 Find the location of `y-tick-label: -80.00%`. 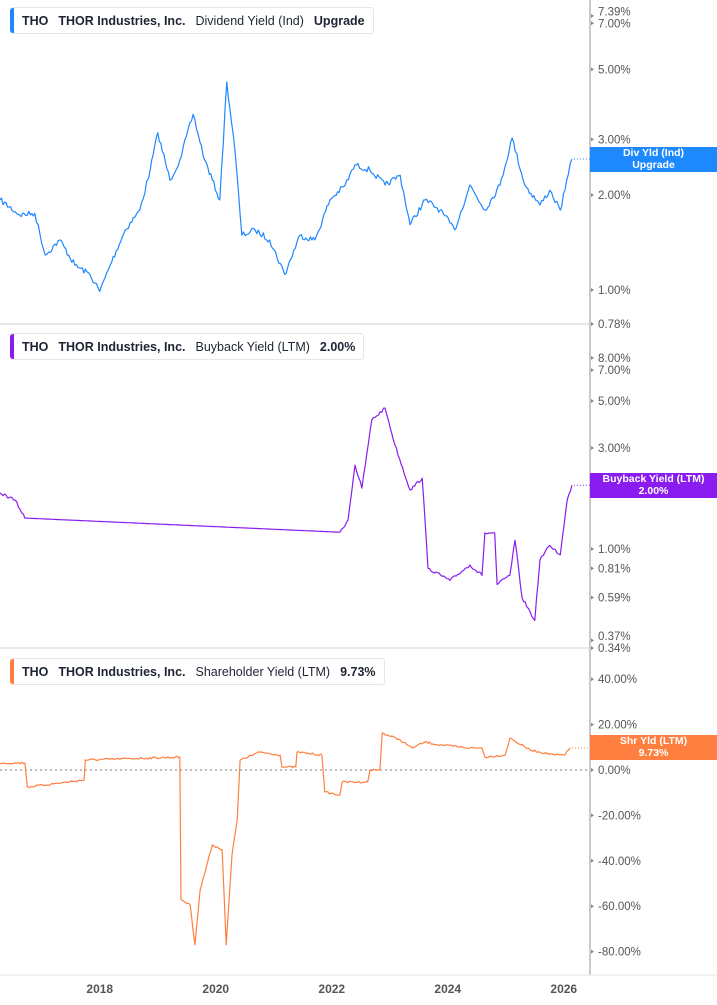

y-tick-label: -80.00% is located at coordinates (619, 953).